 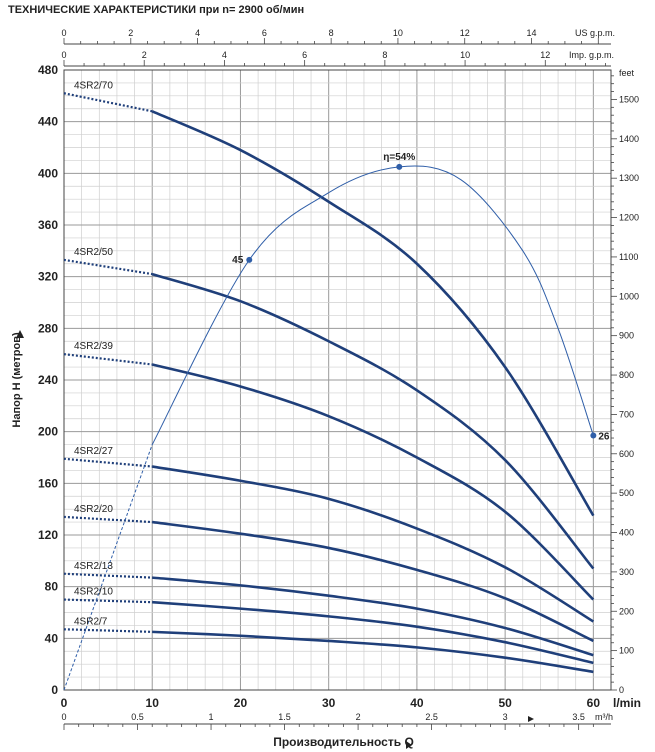 What do you see at coordinates (626, 611) in the screenshot?
I see `feet-tick-label: 200` at bounding box center [626, 611].